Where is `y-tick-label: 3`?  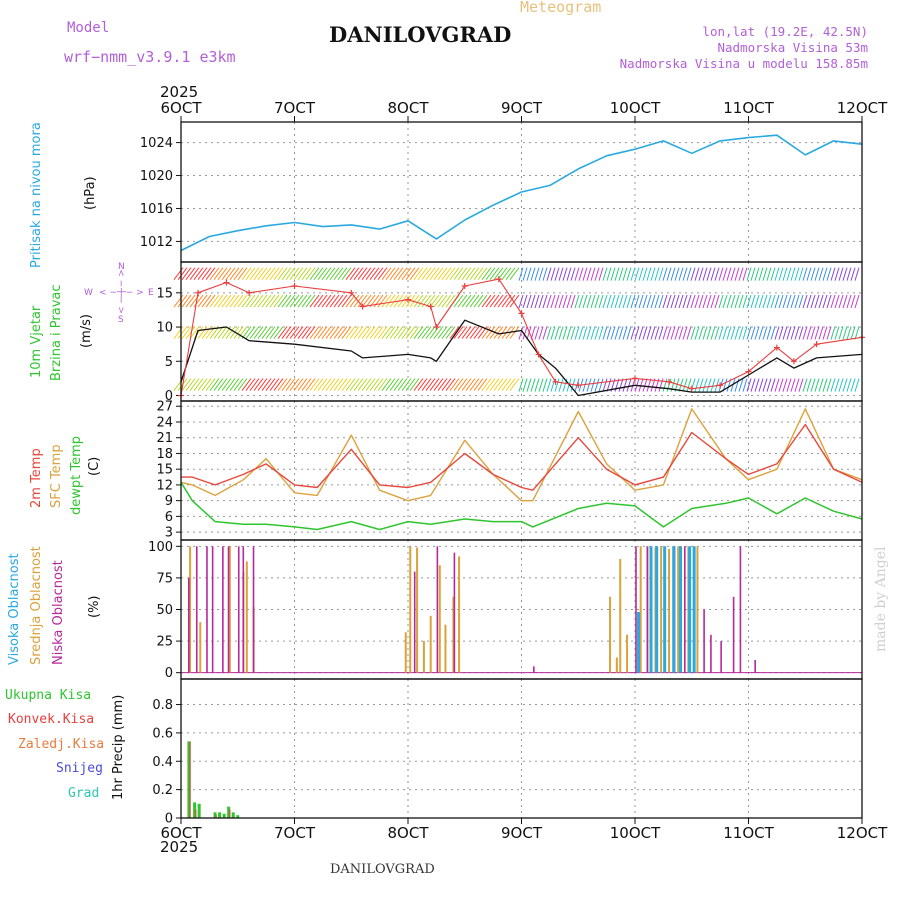 y-tick-label: 3 is located at coordinates (169, 533).